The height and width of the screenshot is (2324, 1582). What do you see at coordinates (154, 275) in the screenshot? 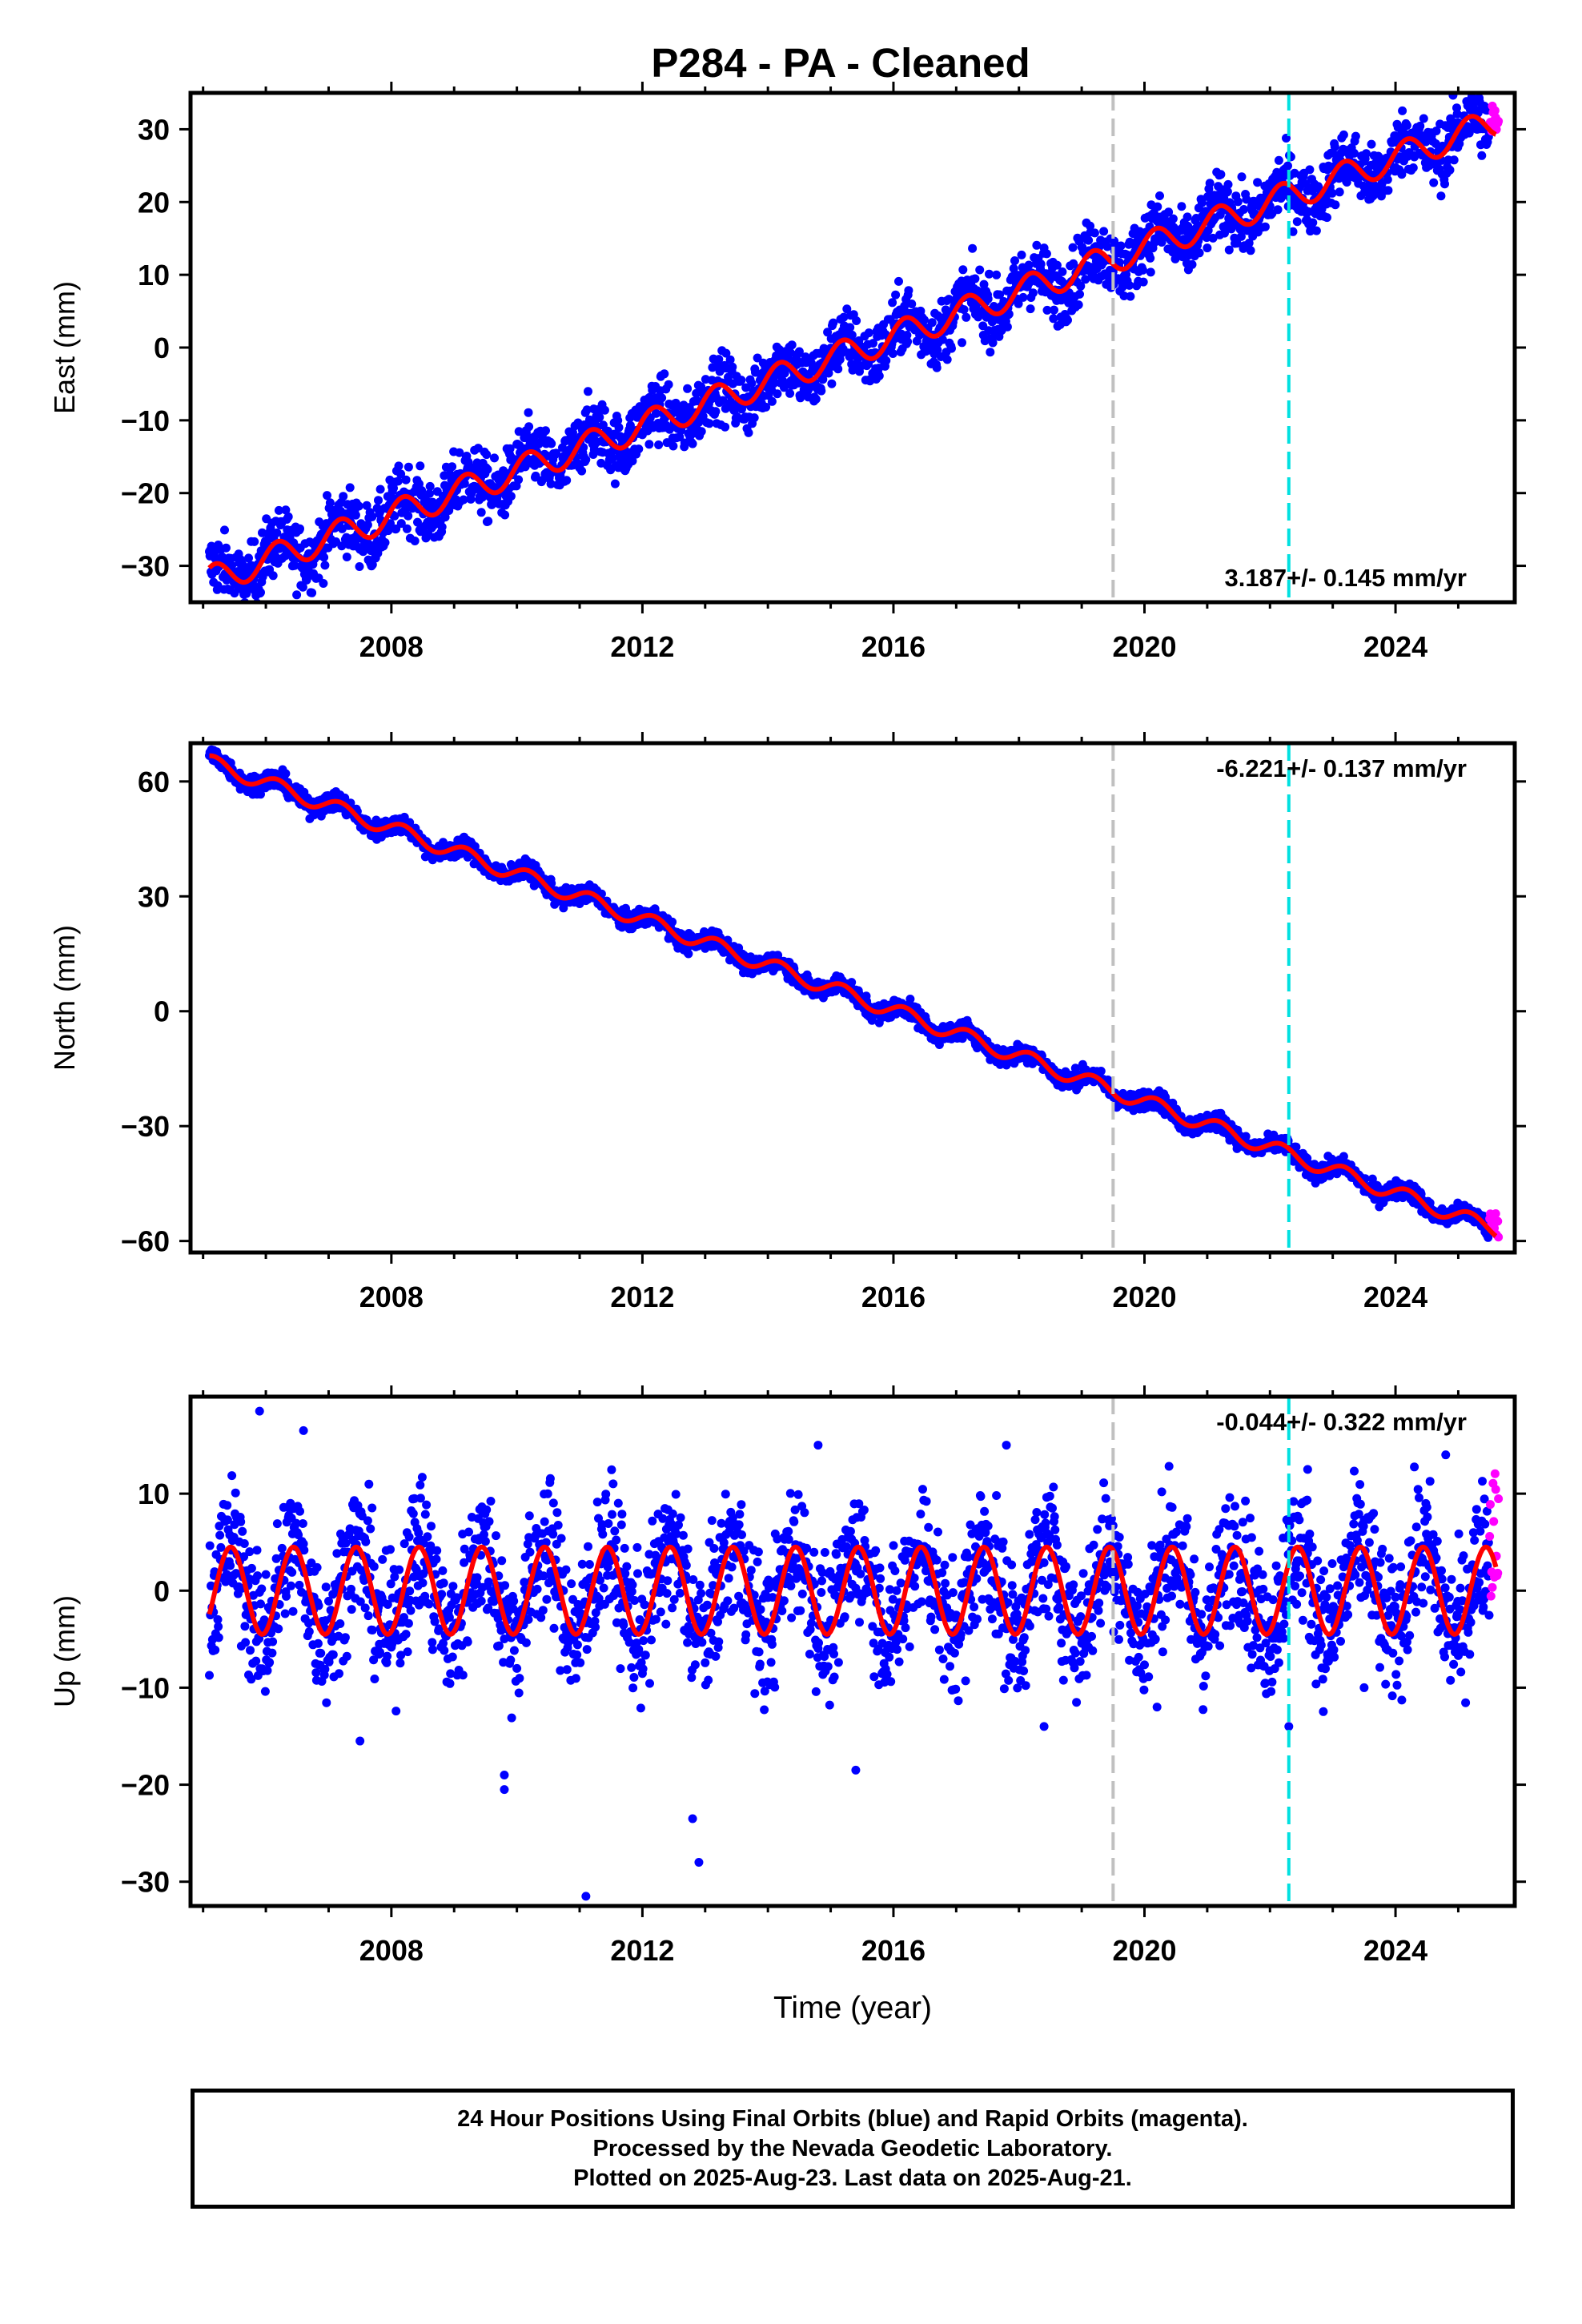
I see `y-tick-label: 10` at bounding box center [154, 275].